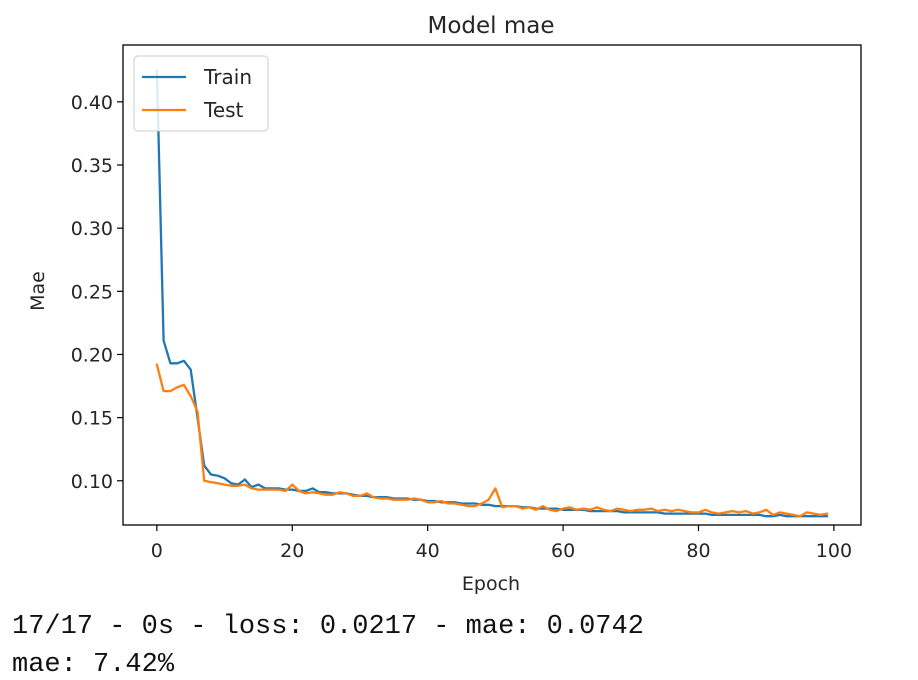  Describe the element at coordinates (92, 419) in the screenshot. I see `y-tick-label: 0.15` at that location.